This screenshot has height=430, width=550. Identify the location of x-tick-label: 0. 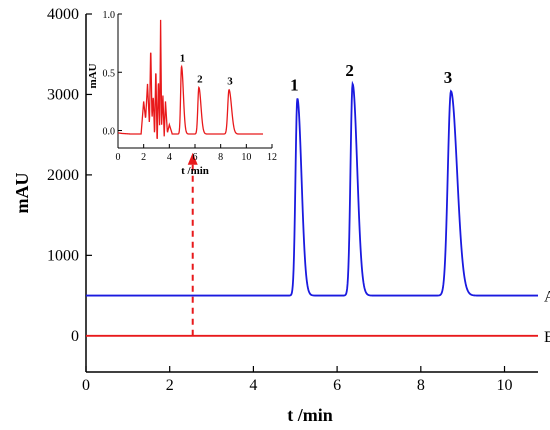
(86, 385).